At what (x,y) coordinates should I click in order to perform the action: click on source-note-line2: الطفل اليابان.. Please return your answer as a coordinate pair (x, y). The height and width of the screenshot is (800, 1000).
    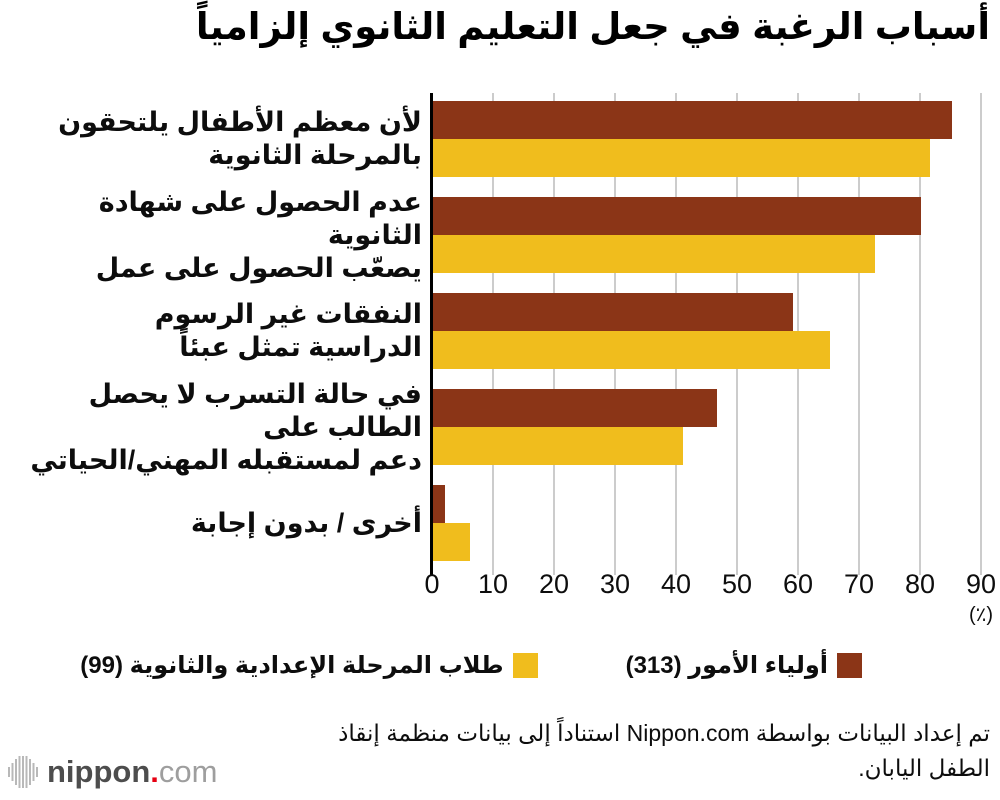
    Looking at the image, I should click on (924, 768).